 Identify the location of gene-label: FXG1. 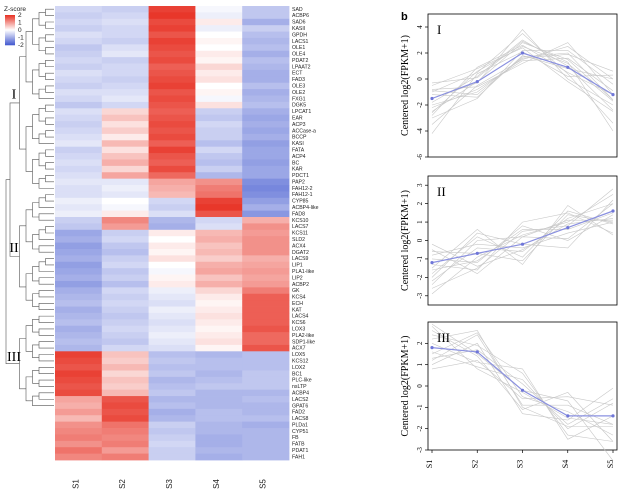
(299, 99).